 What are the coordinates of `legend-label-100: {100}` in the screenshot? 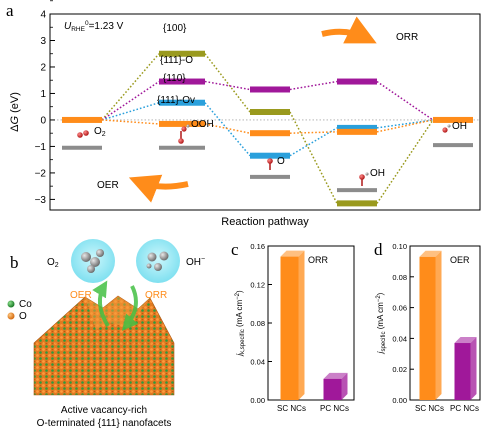 It's located at (175, 28).